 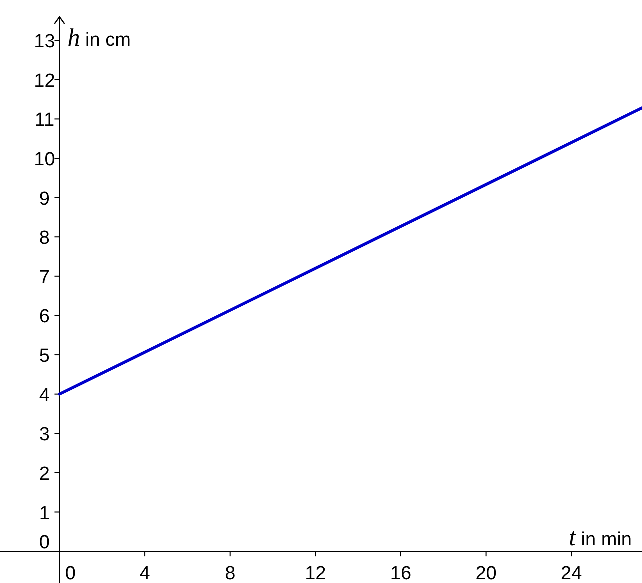 I want to click on y-tick-label: 4, so click(x=44, y=395).